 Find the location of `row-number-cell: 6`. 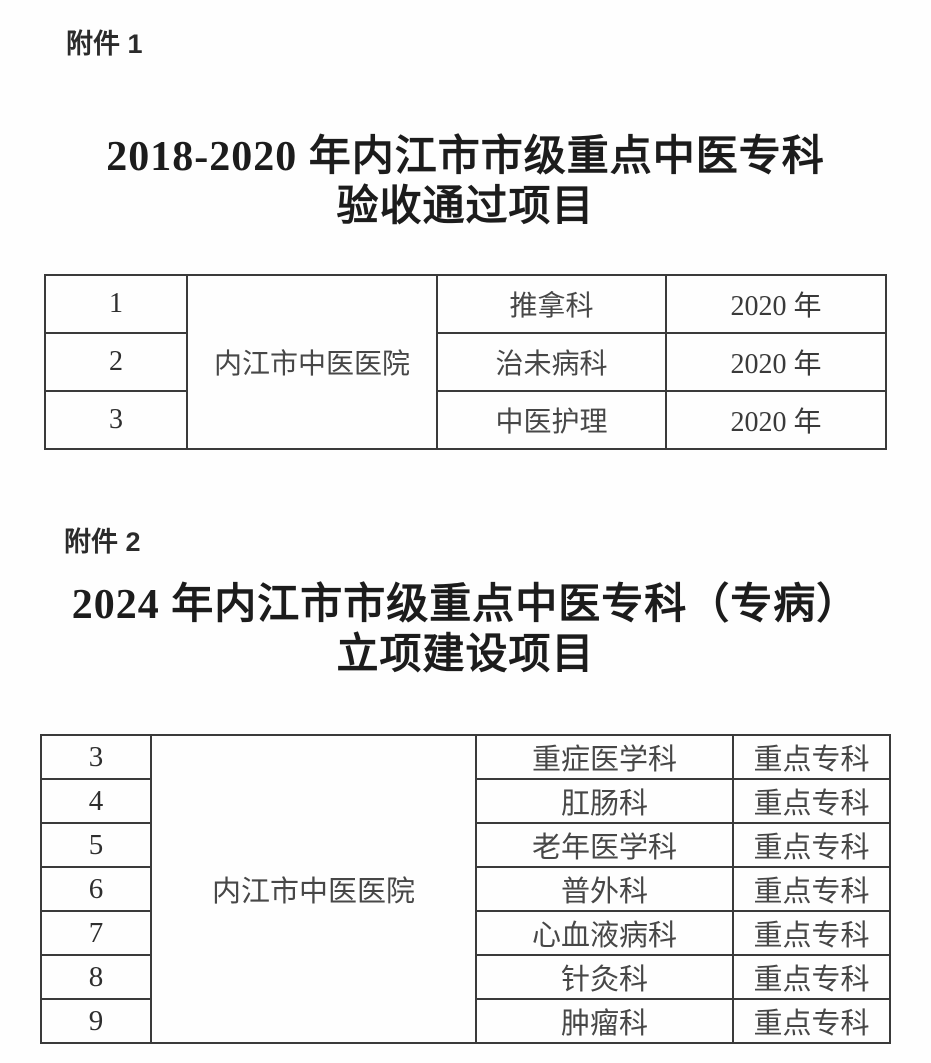

row-number-cell: 6 is located at coordinates (96, 889).